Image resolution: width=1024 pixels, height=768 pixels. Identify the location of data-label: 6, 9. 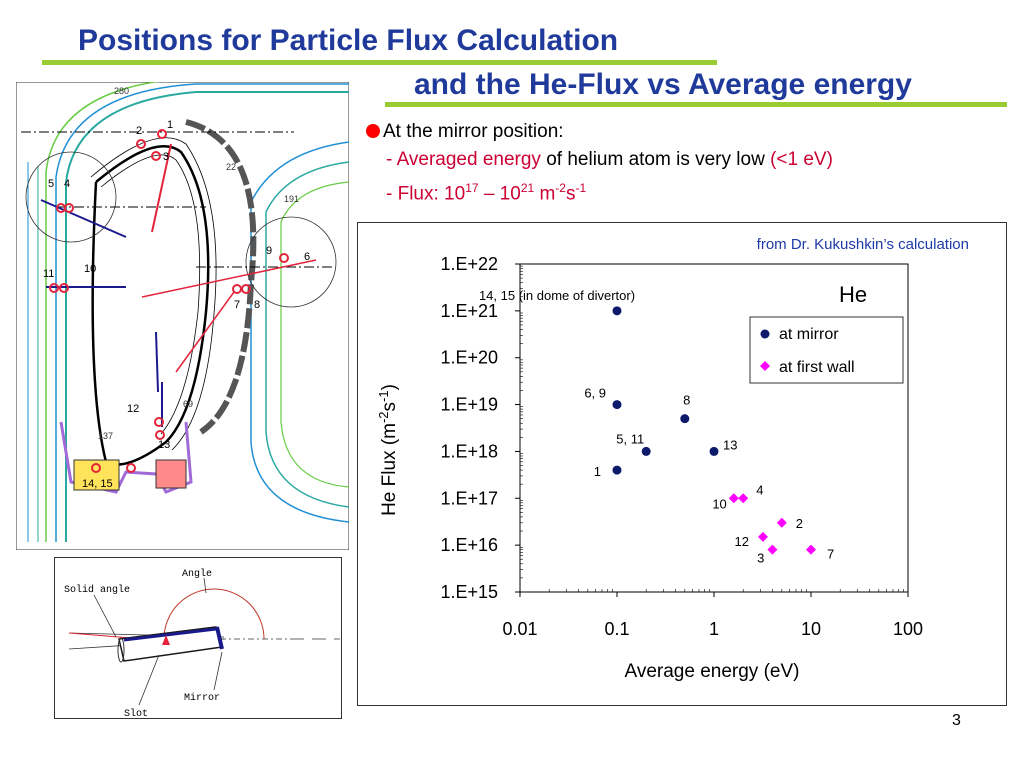
(595, 393).